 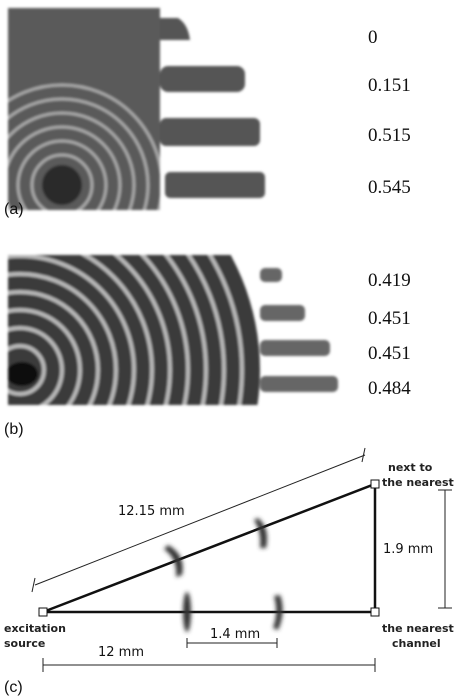 What do you see at coordinates (389, 135) in the screenshot?
I see `value-label: 0.515` at bounding box center [389, 135].